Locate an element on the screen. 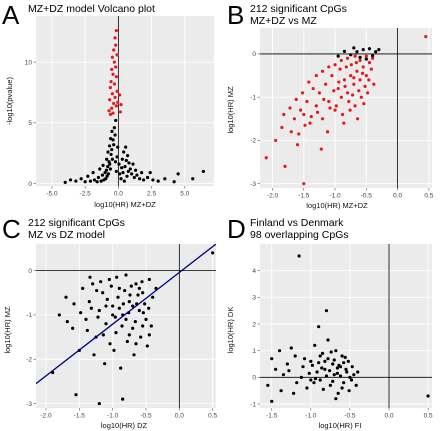 Image resolution: width=440 pixels, height=431 pixels. panel-a-x-tick-3: 2.5 is located at coordinates (151, 194).